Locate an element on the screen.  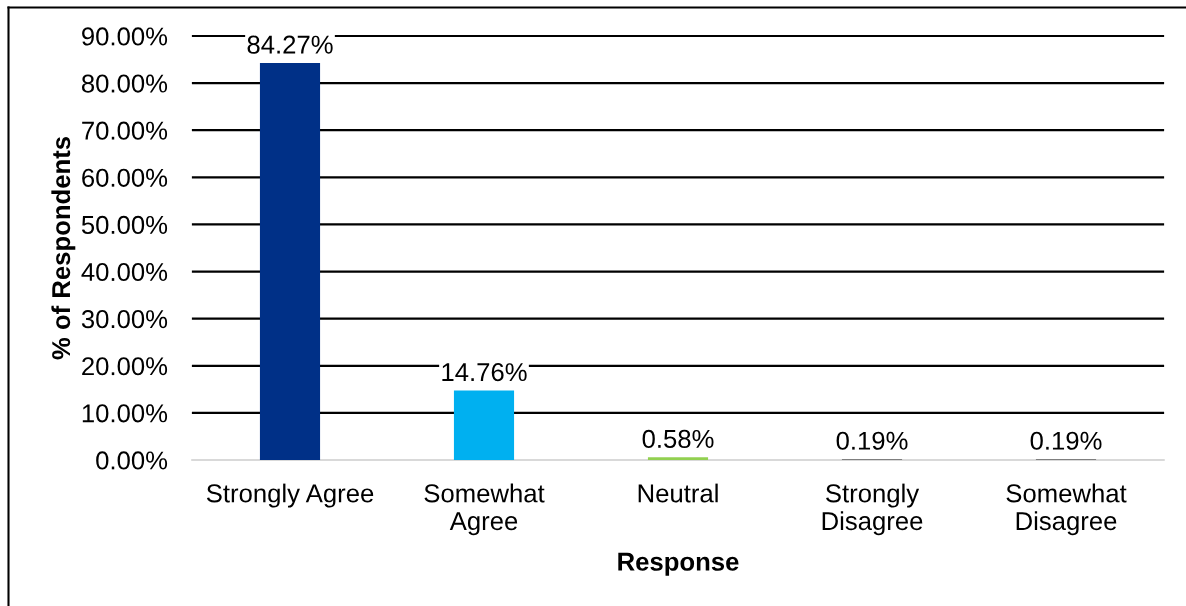
y-axis-title: % of Respondents is located at coordinates (63, 248).